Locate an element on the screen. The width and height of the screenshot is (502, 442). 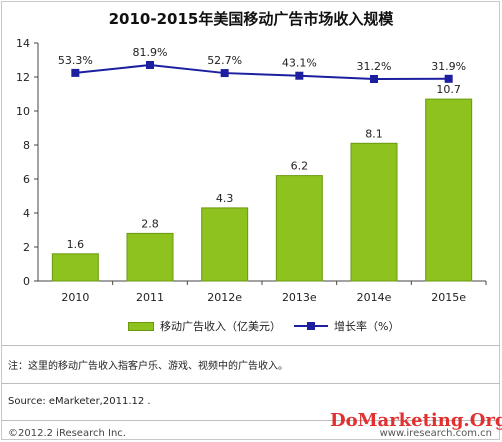
growth-rate-label: 53.3% is located at coordinates (75, 60).